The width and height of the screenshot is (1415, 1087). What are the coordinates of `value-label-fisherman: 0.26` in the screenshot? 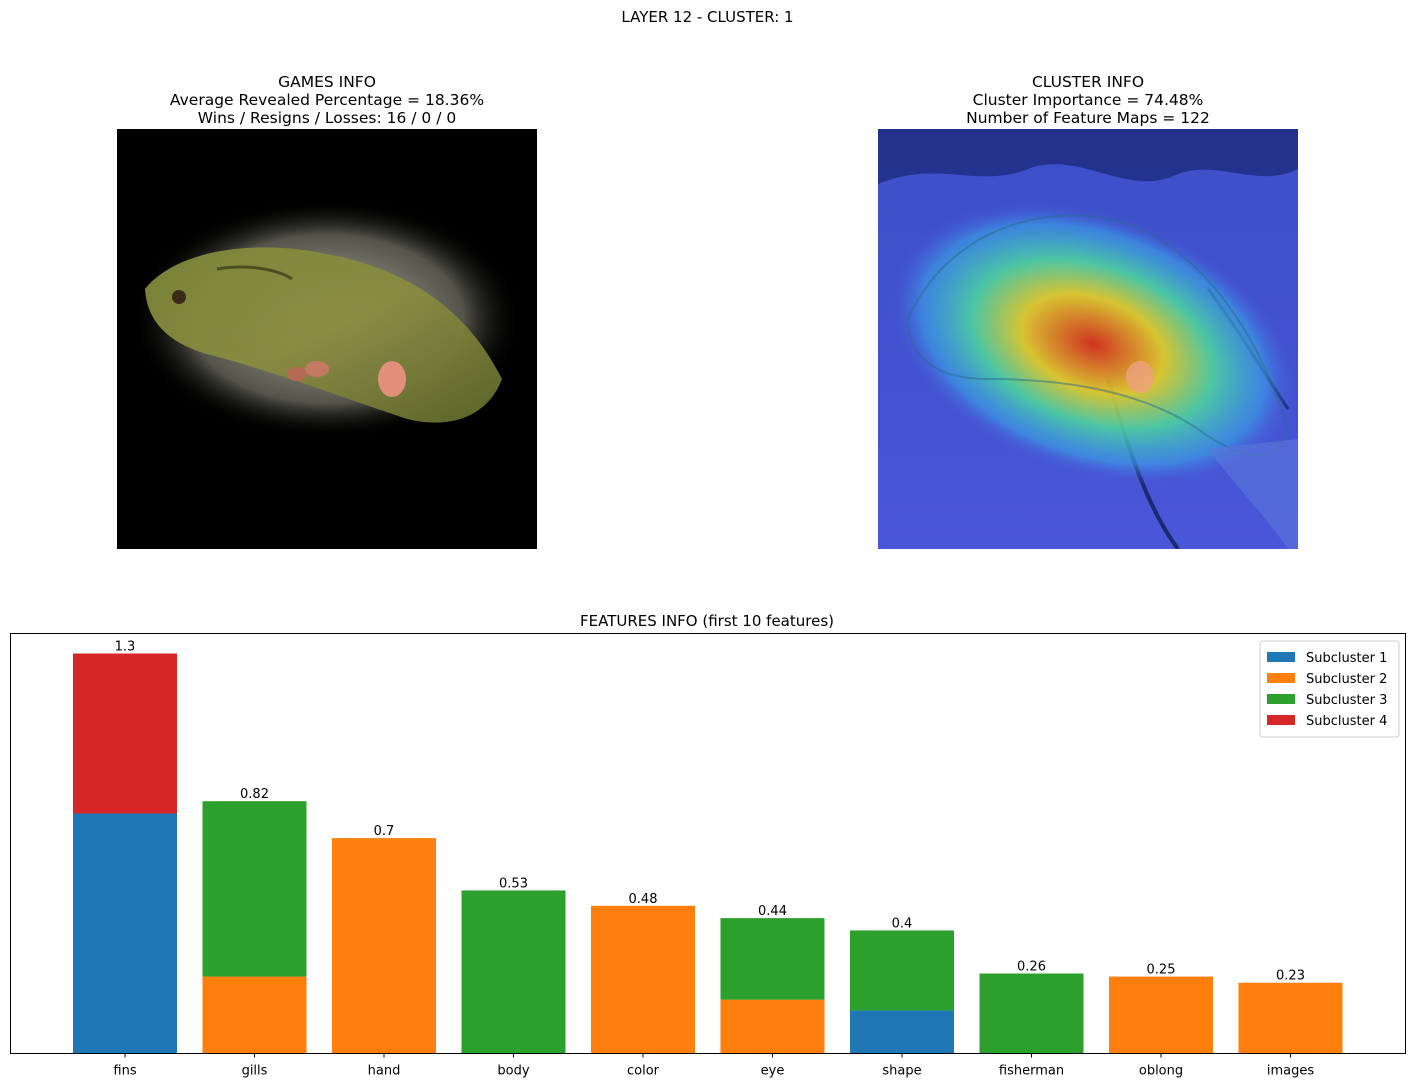 It's located at (1031, 967).